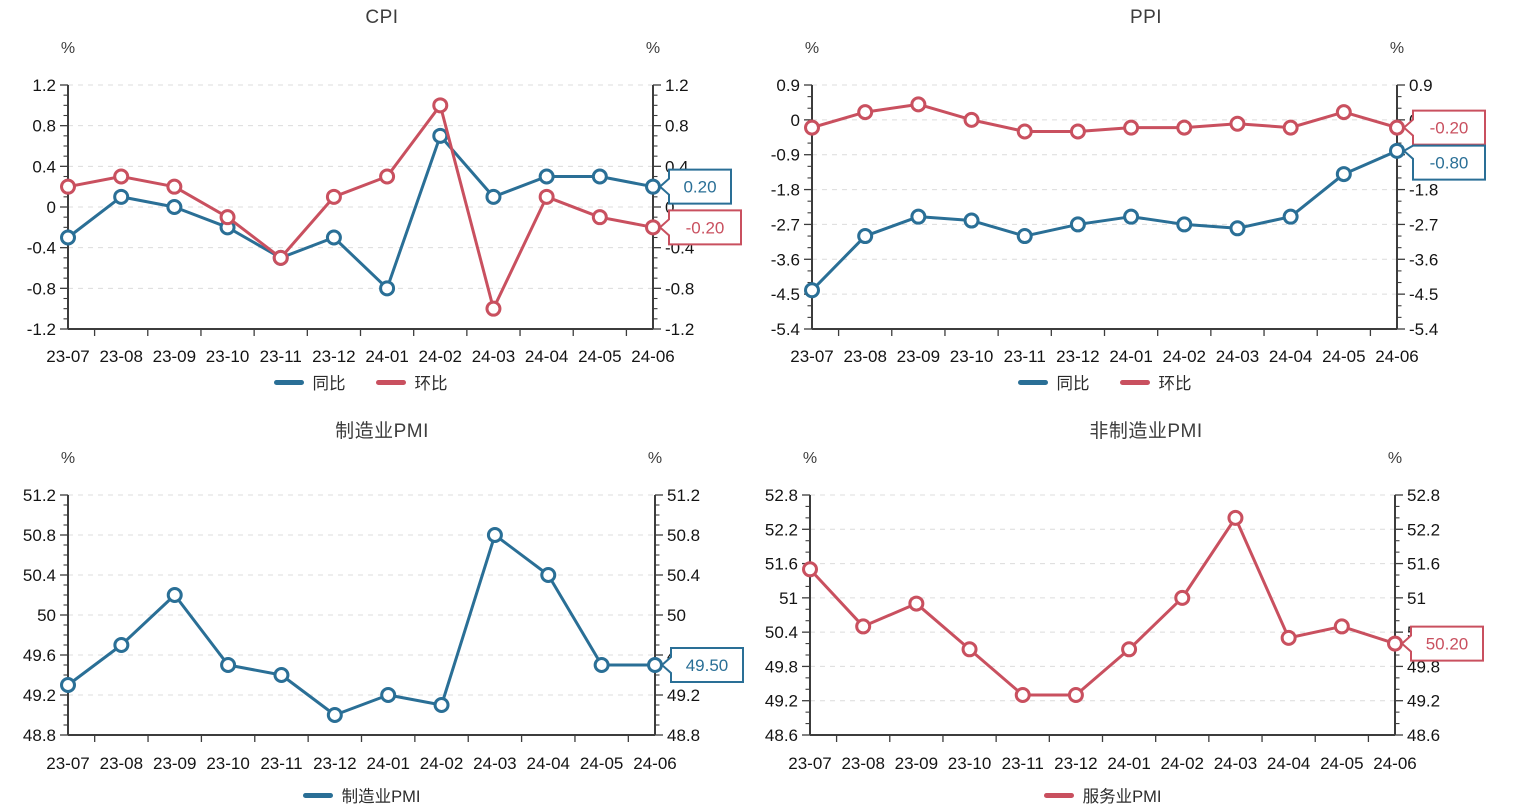 The width and height of the screenshot is (1528, 807). What do you see at coordinates (361, 795) in the screenshot?
I see `legend-item-manufacturing-pmi: 制造业PMI` at bounding box center [361, 795].